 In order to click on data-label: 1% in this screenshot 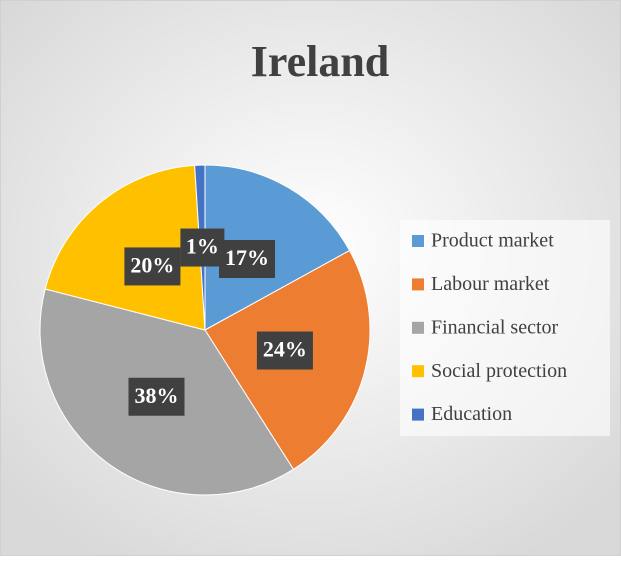, I will do `click(202, 246)`.